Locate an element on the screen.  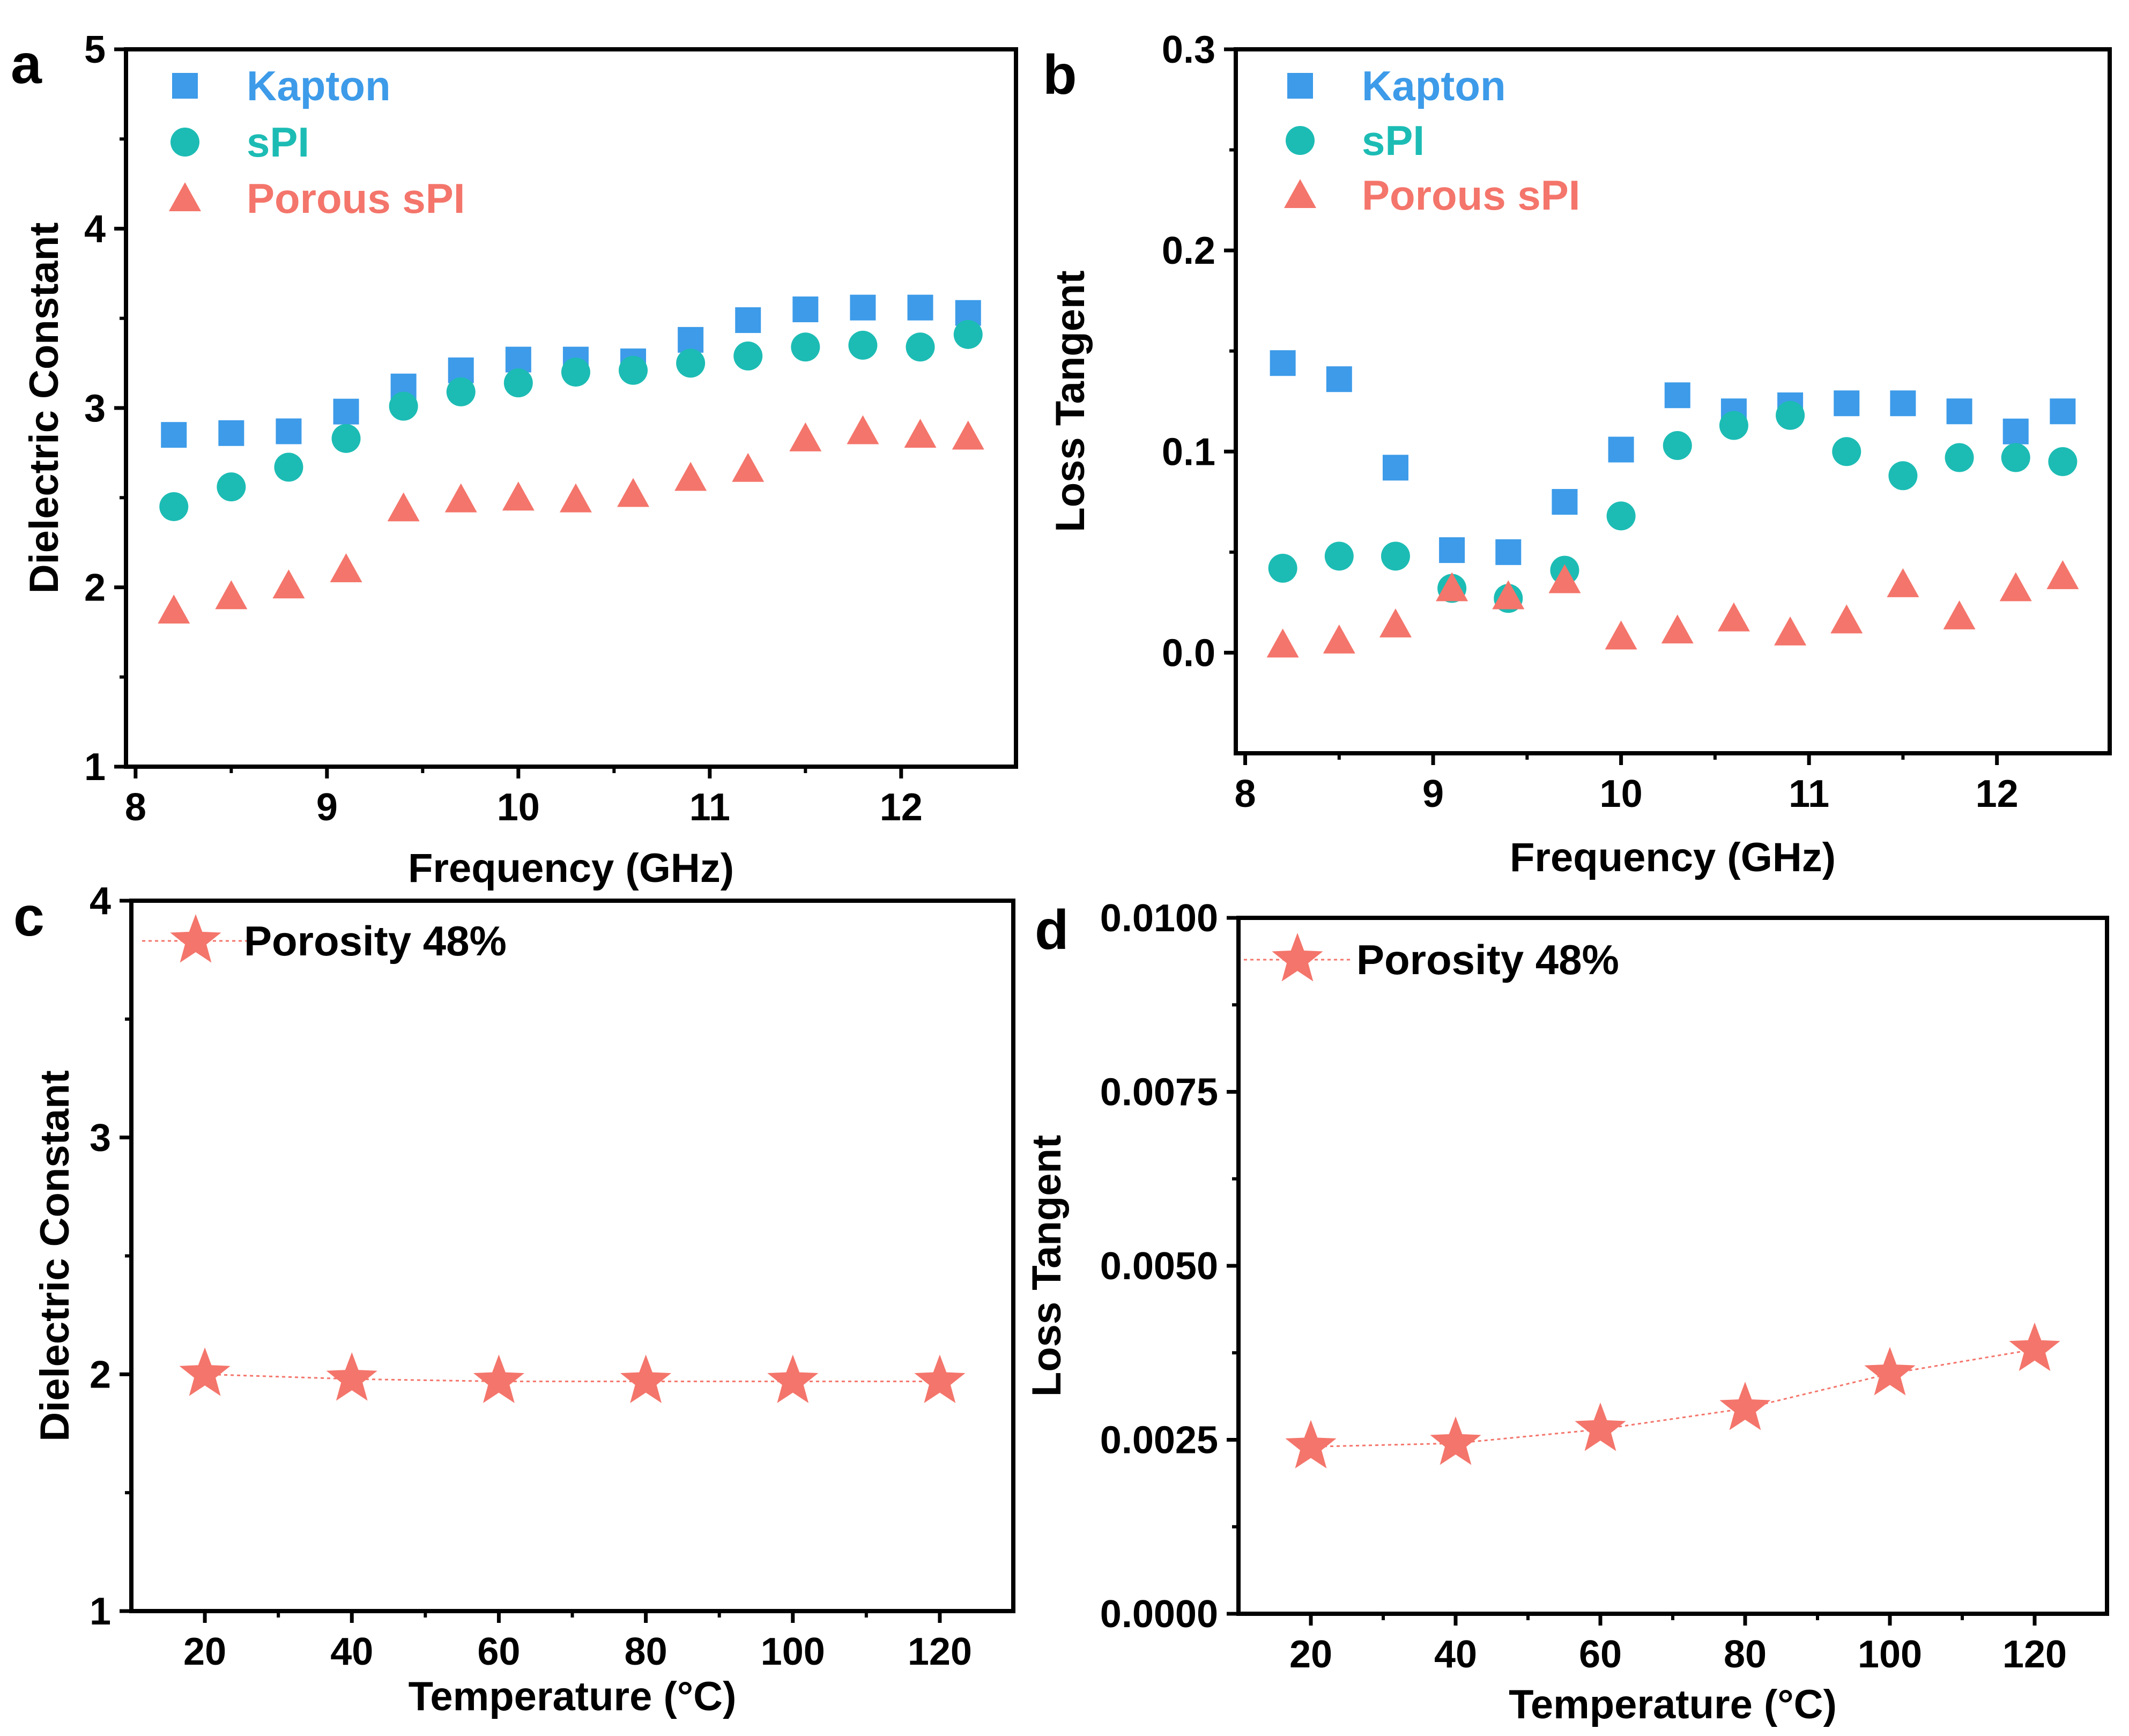
y-tick-label: 0.0075 is located at coordinates (1159, 1092).